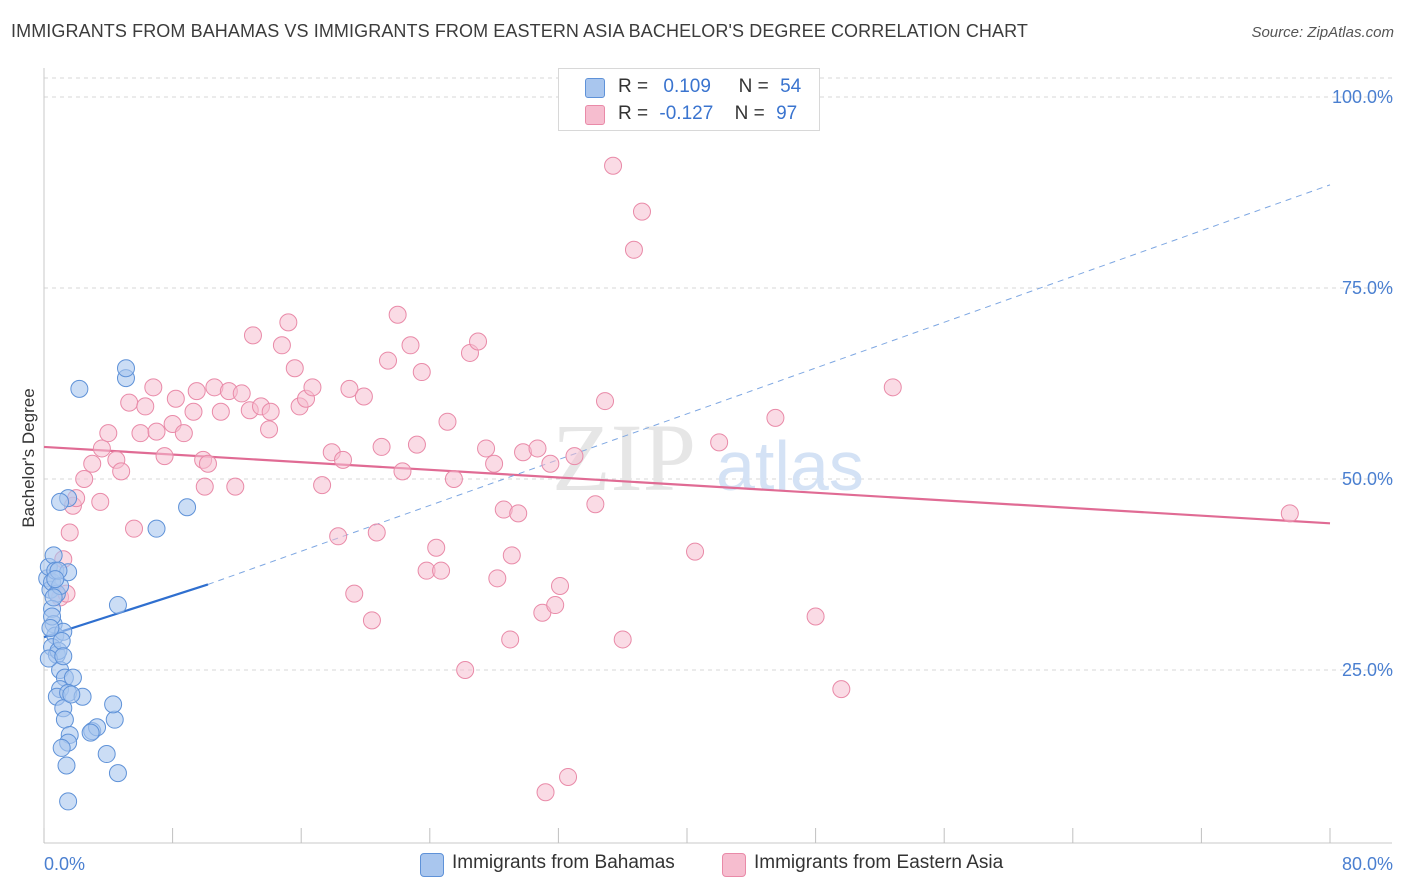 The width and height of the screenshot is (1406, 892). I want to click on watermark: ZIP atlas, so click(708, 457).